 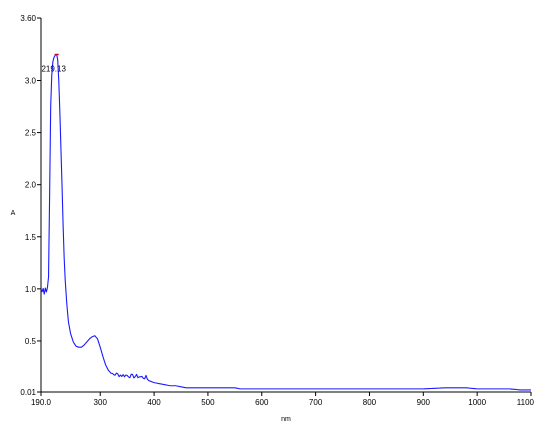 What do you see at coordinates (525, 402) in the screenshot?
I see `x-tick-label: 1100` at bounding box center [525, 402].